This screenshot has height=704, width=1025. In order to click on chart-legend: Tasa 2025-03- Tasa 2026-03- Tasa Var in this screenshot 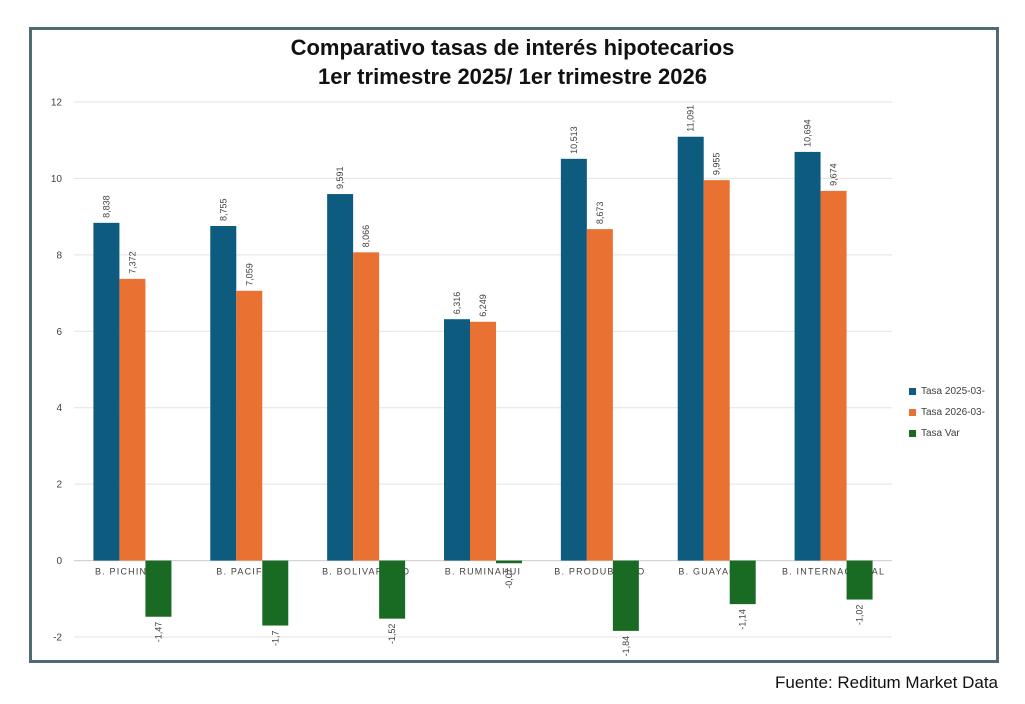, I will do `click(947, 412)`.